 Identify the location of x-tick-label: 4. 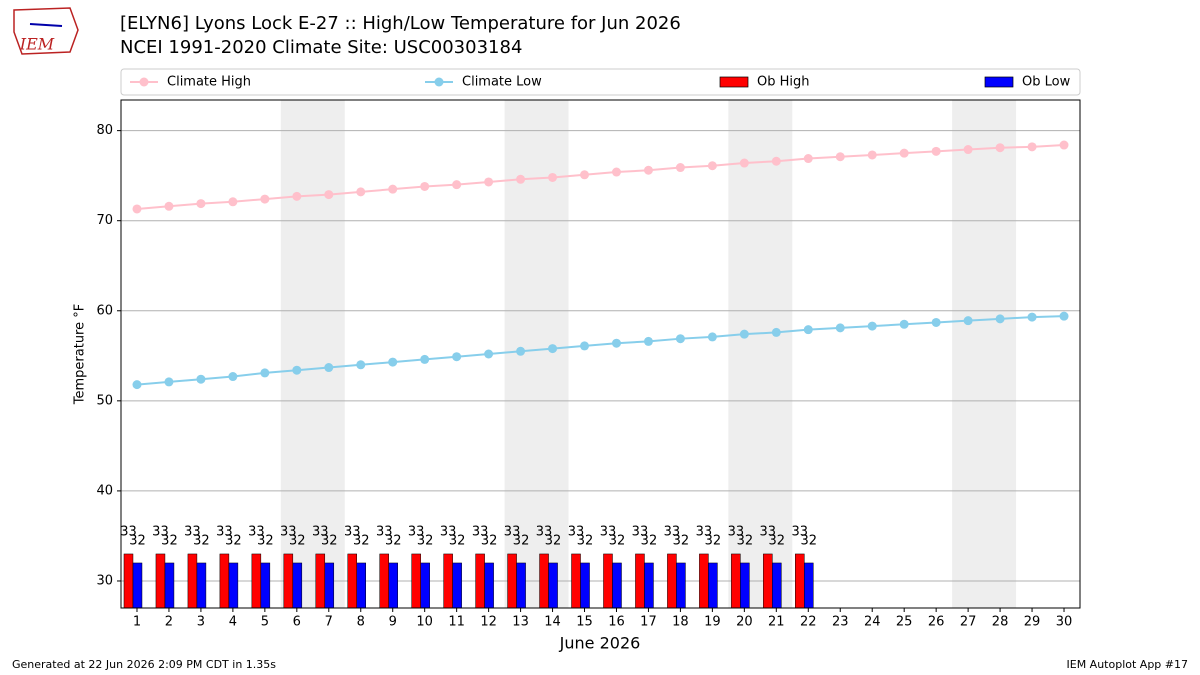
(233, 622).